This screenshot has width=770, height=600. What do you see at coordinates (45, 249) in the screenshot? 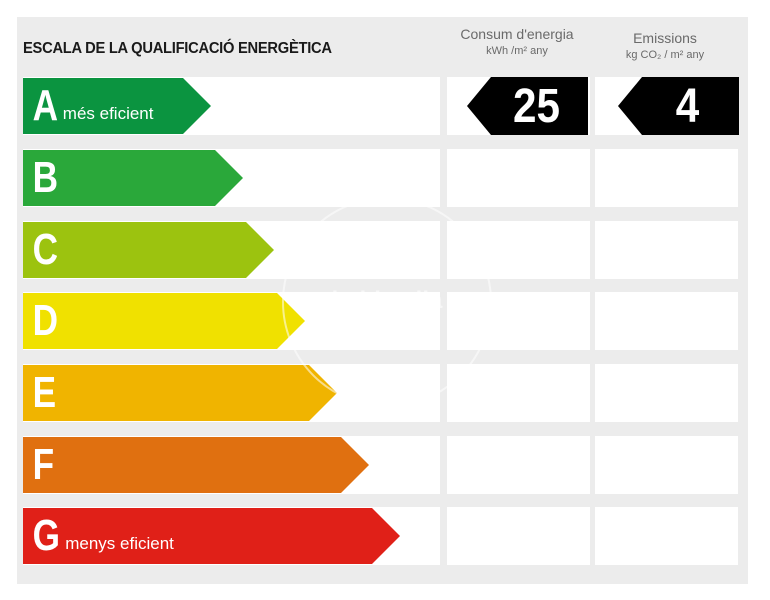
I see `rating-letter: C` at bounding box center [45, 249].